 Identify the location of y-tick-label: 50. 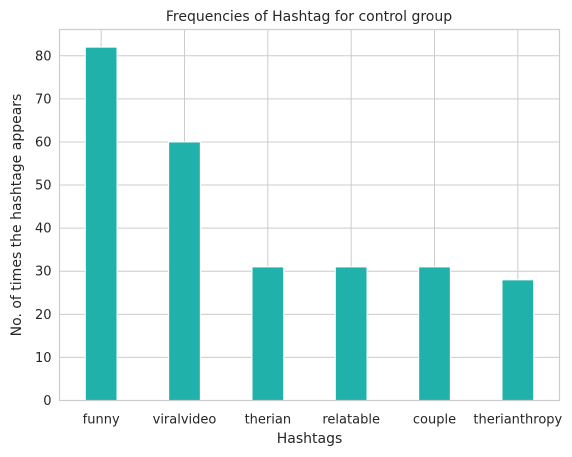
(43, 186).